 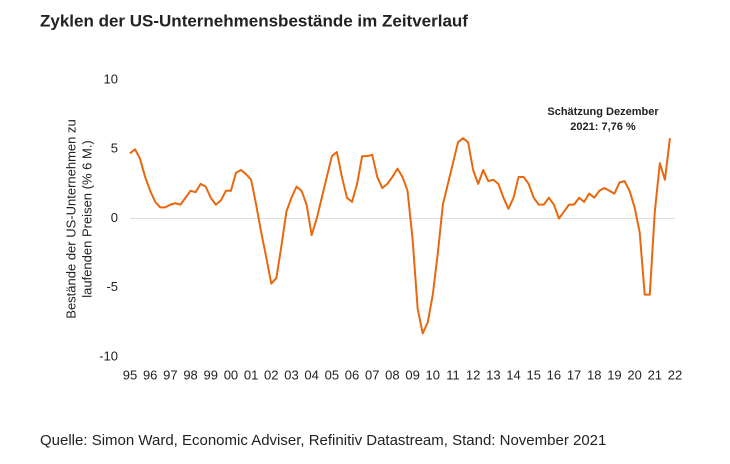 I want to click on y-tick-label: 5, so click(x=114, y=148).